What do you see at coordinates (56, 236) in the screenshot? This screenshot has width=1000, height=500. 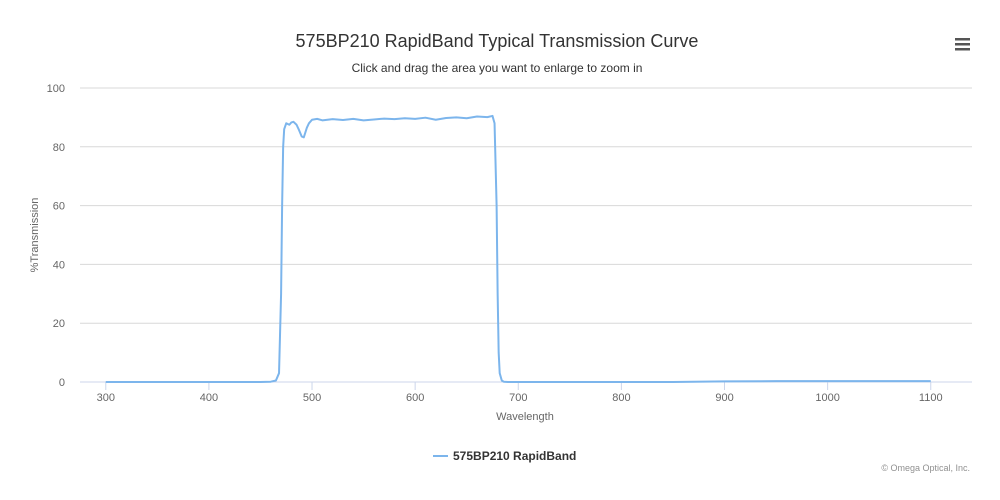 I see `y-axis-ticks: 0 20 40 60 80 100` at bounding box center [56, 236].